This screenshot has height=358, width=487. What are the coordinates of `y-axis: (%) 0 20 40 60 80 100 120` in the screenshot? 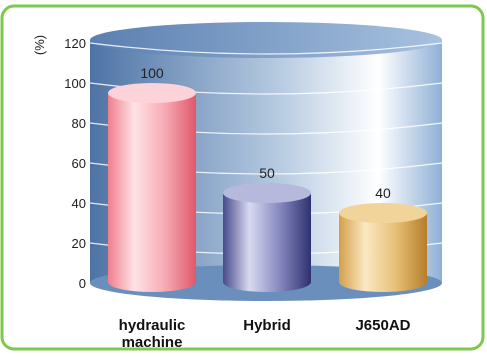 It's located at (59, 163).